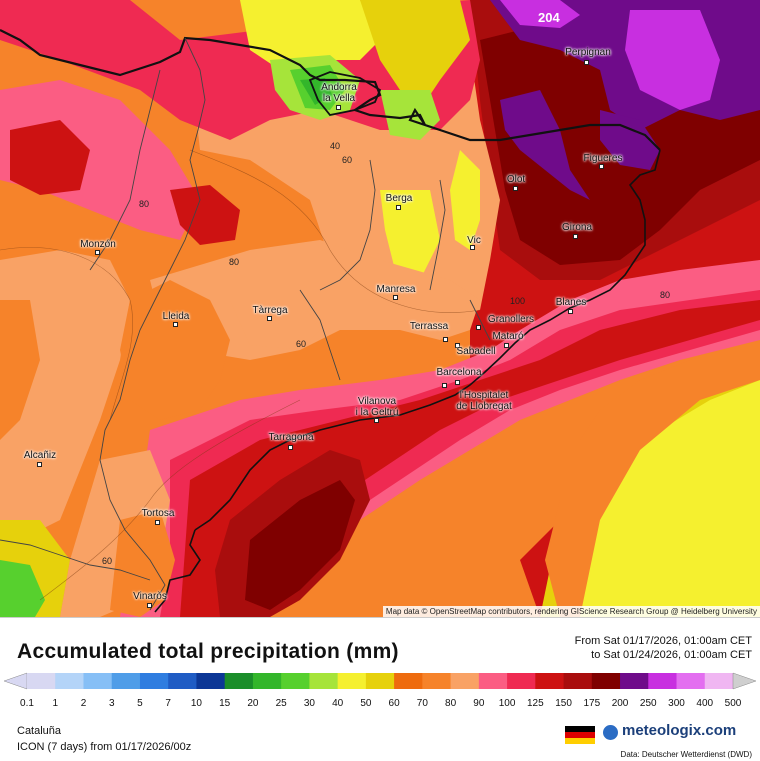  What do you see at coordinates (679, 730) in the screenshot?
I see `brand-name: meteologix.com` at bounding box center [679, 730].